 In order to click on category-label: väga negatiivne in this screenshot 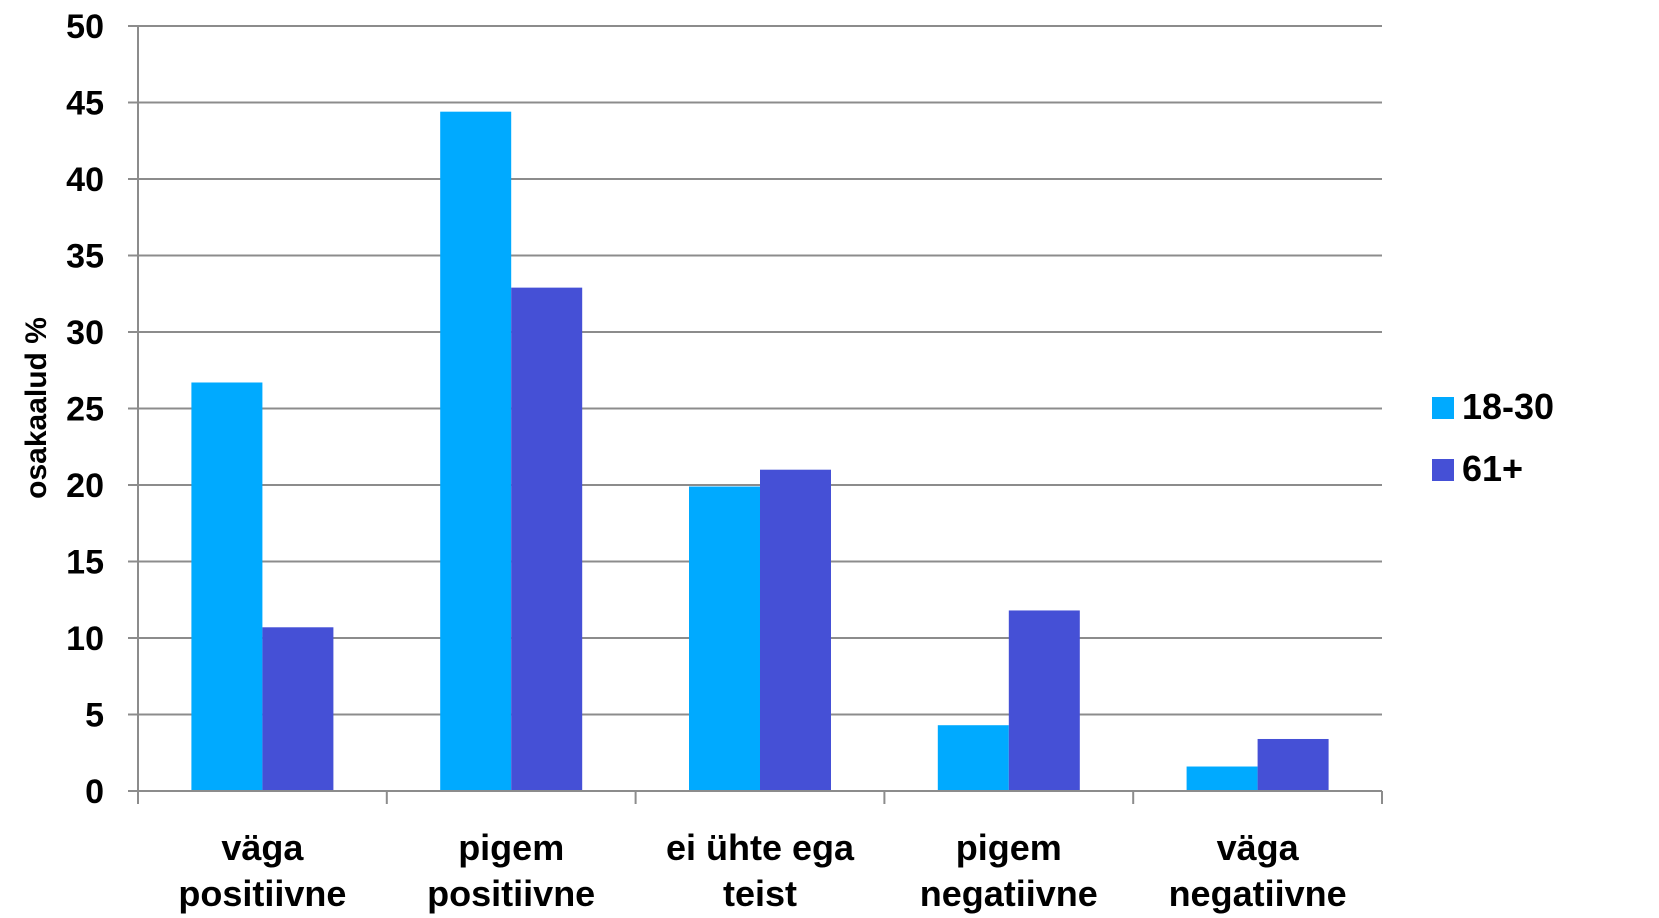, I will do `click(1258, 870)`.